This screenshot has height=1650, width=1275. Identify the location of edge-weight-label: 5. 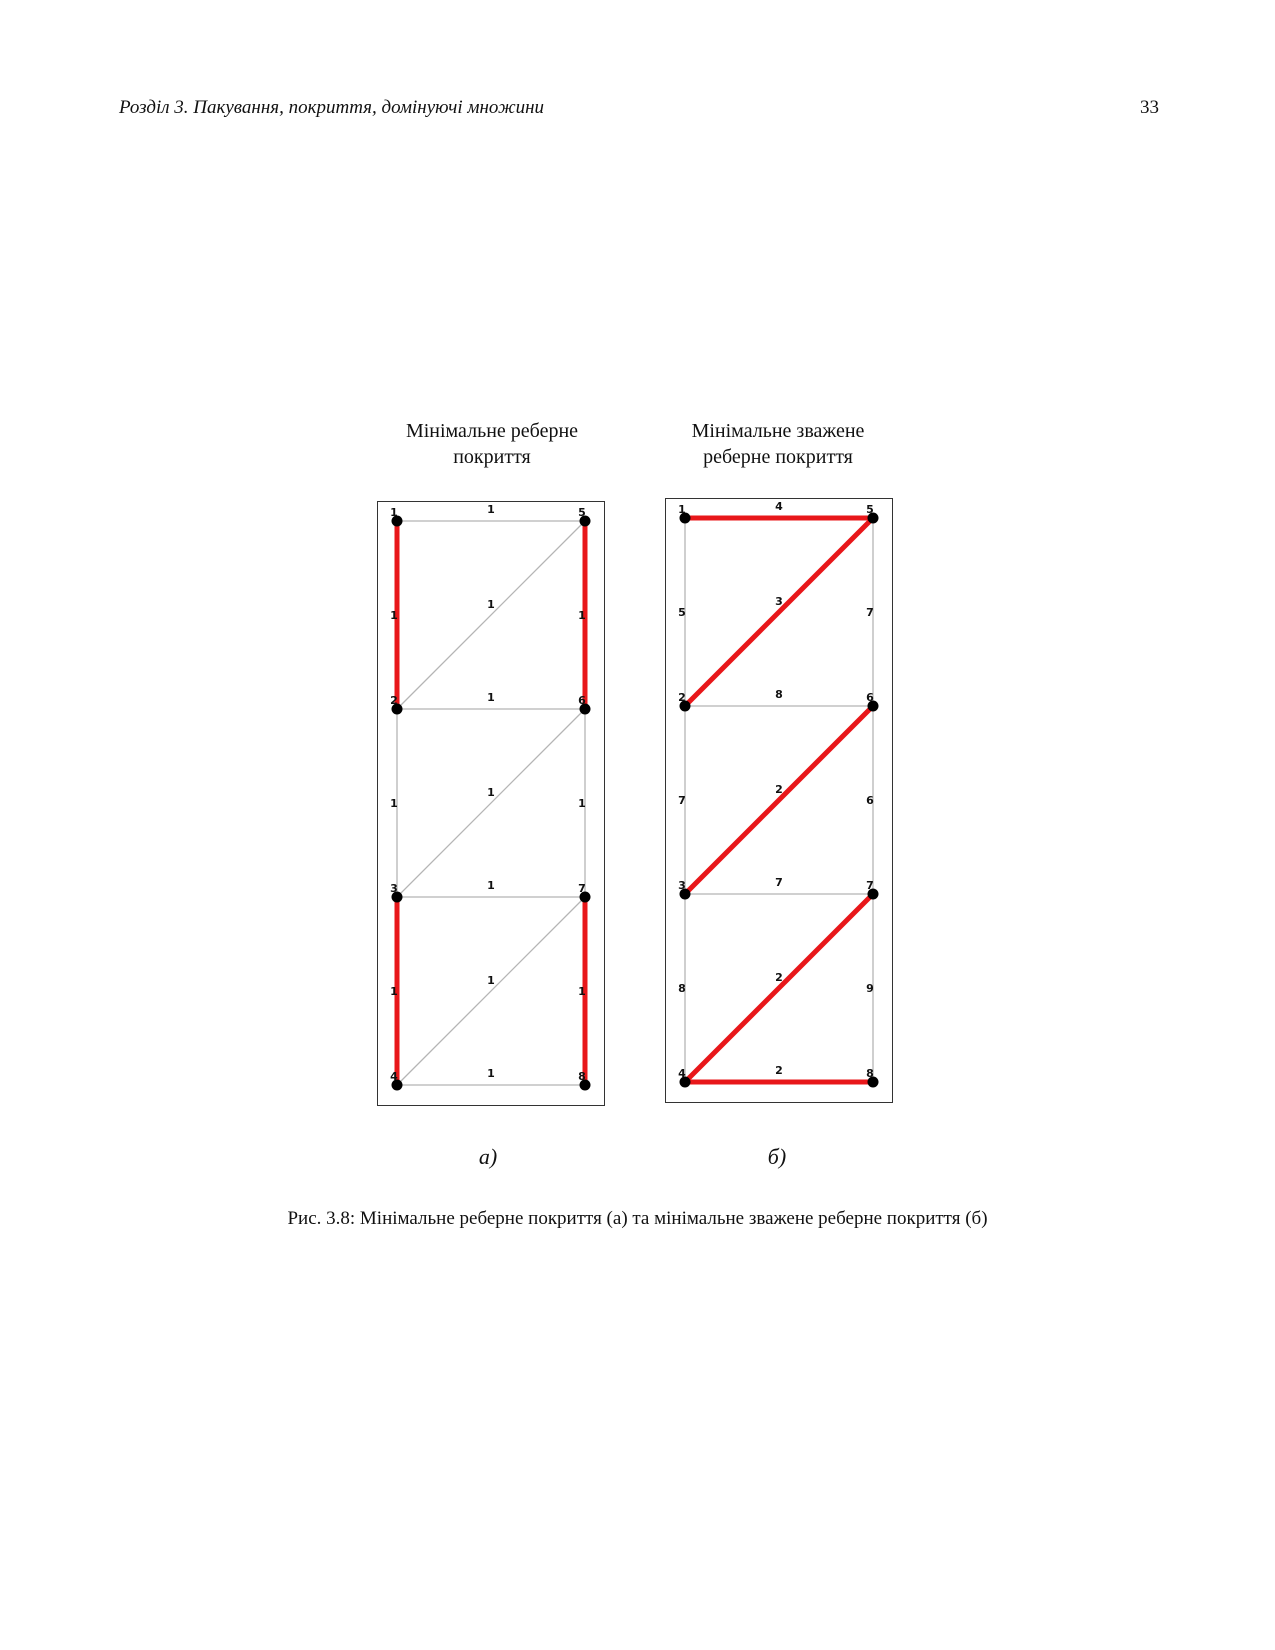
(682, 612).